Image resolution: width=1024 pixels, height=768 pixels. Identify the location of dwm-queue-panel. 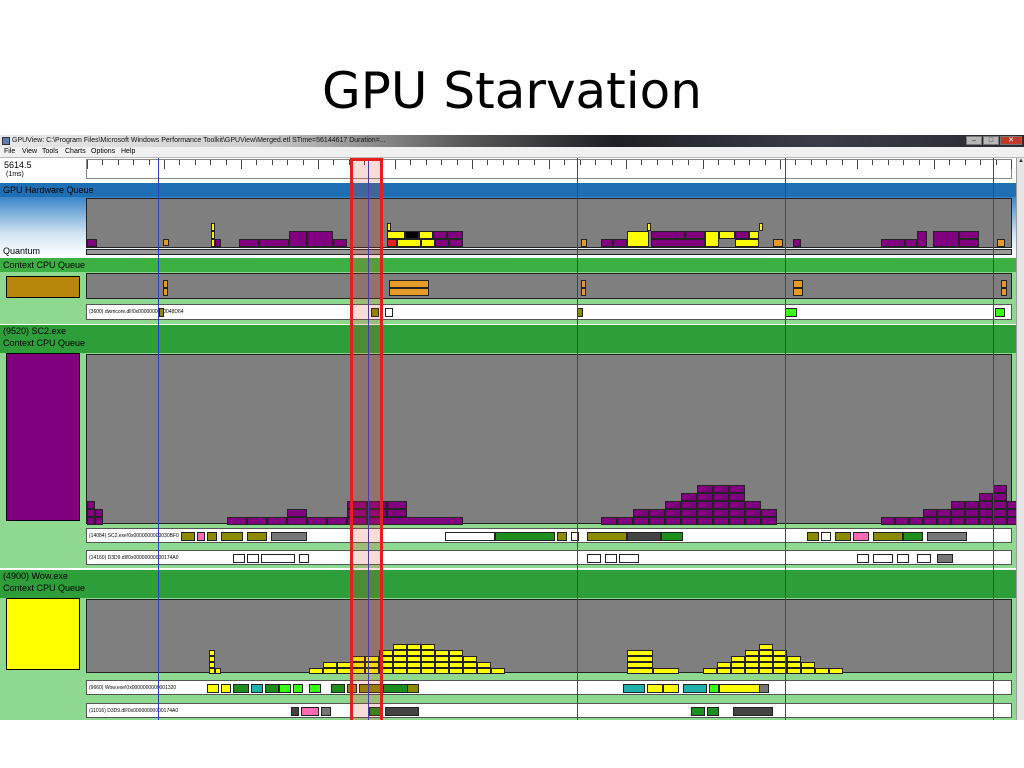
(549, 286).